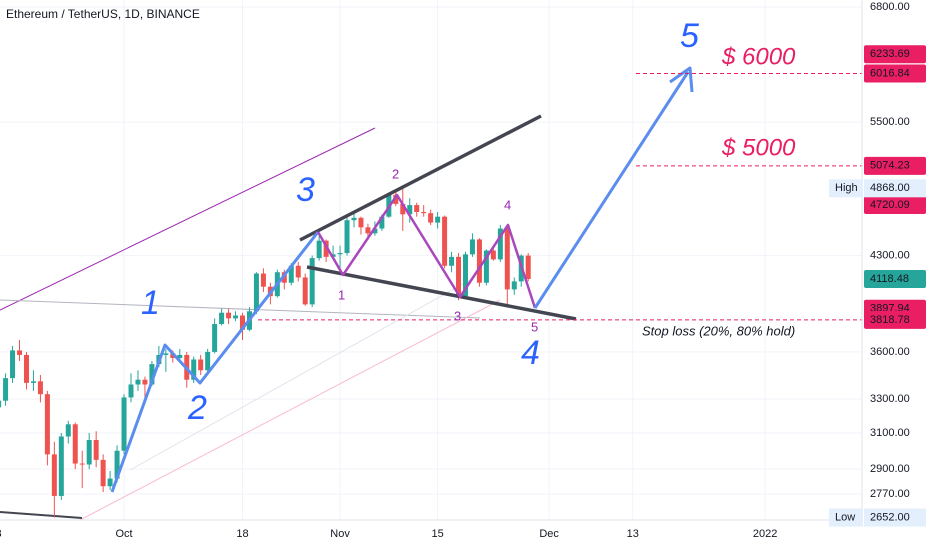 The height and width of the screenshot is (550, 932). Describe the element at coordinates (890, 7) in the screenshot. I see `y-tick-label: 6800.00` at that location.